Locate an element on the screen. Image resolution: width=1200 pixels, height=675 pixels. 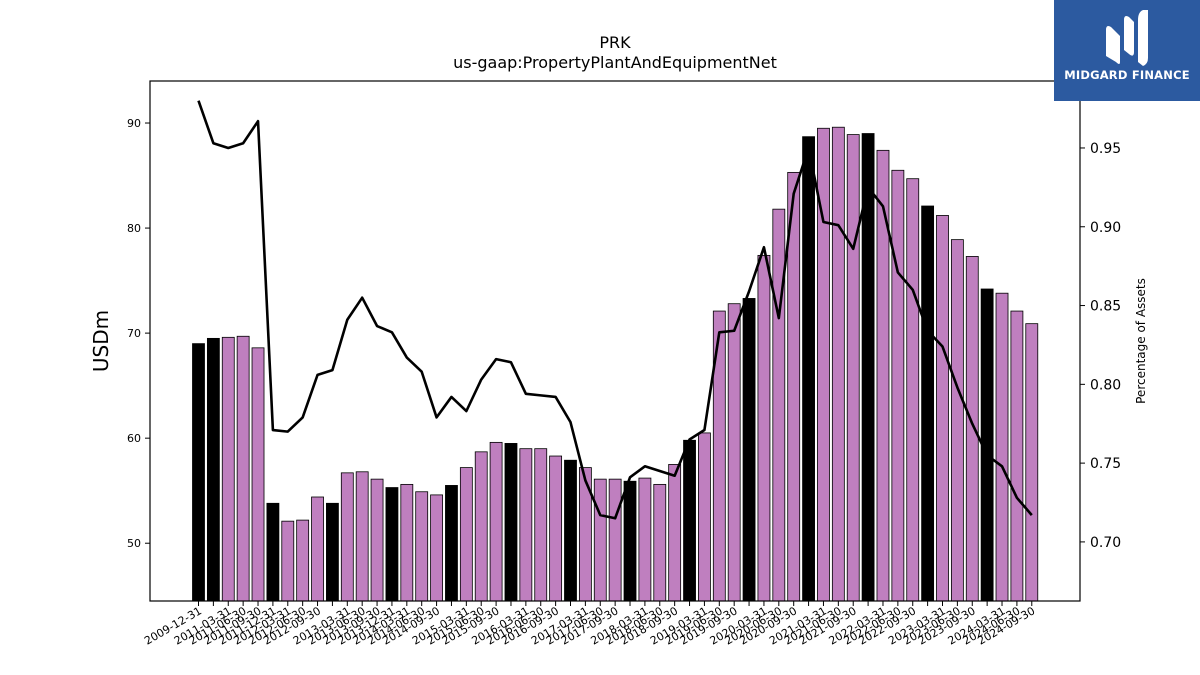
y-tick-label: 90 is located at coordinates (134, 123).